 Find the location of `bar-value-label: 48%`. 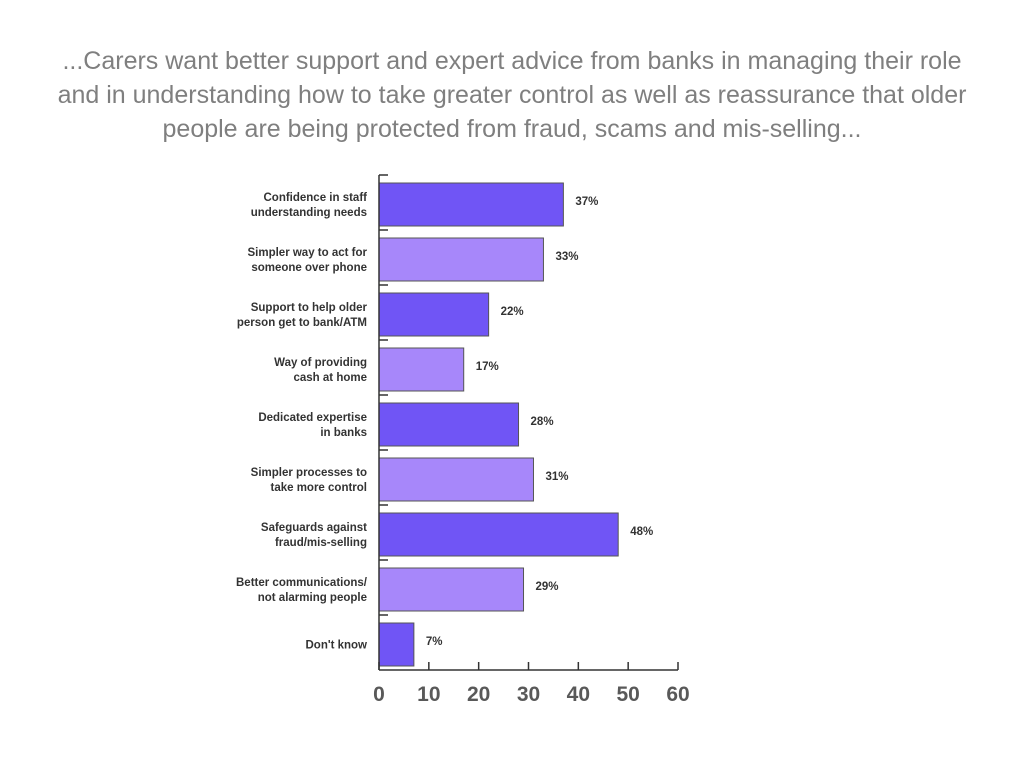

bar-value-label: 48% is located at coordinates (641, 532).